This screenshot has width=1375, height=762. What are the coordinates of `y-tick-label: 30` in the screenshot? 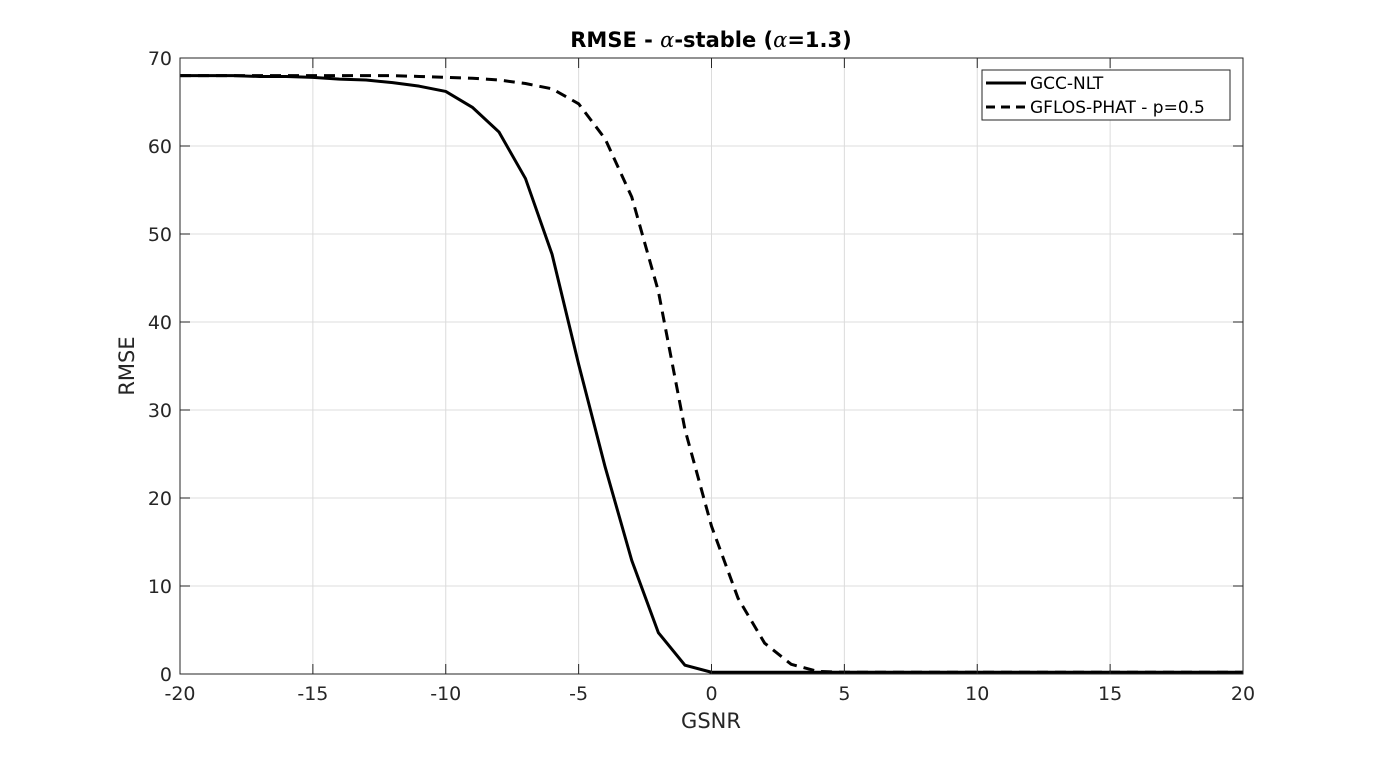 It's located at (160, 411).